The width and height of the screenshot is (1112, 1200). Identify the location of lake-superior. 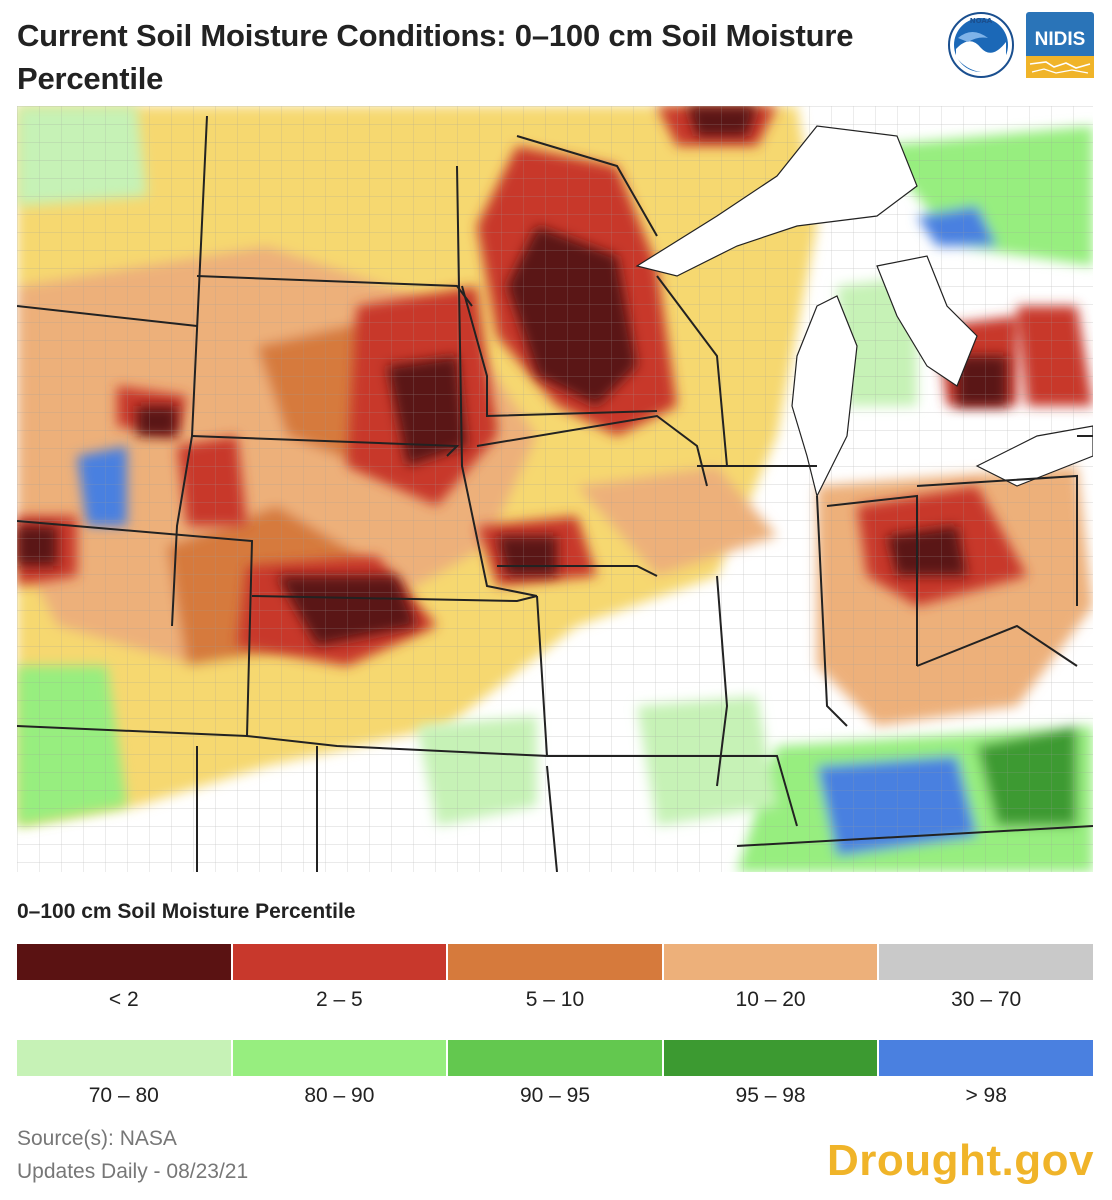
(776, 201).